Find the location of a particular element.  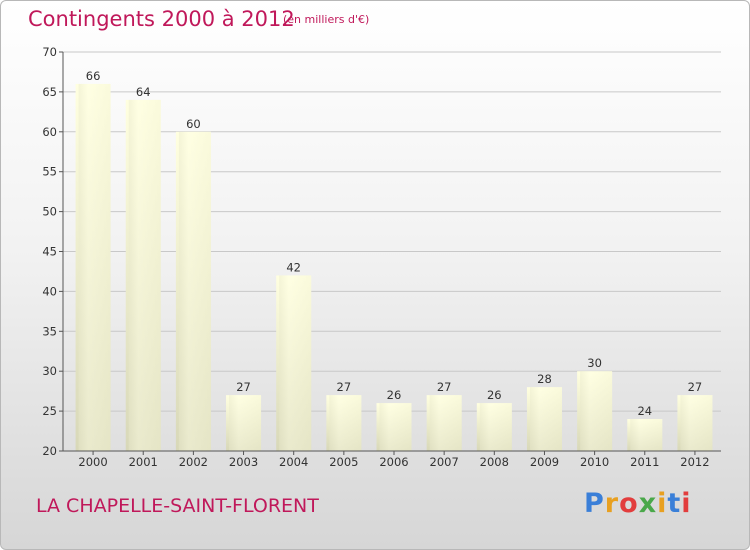

x-tick-label: 2001 is located at coordinates (143, 462).